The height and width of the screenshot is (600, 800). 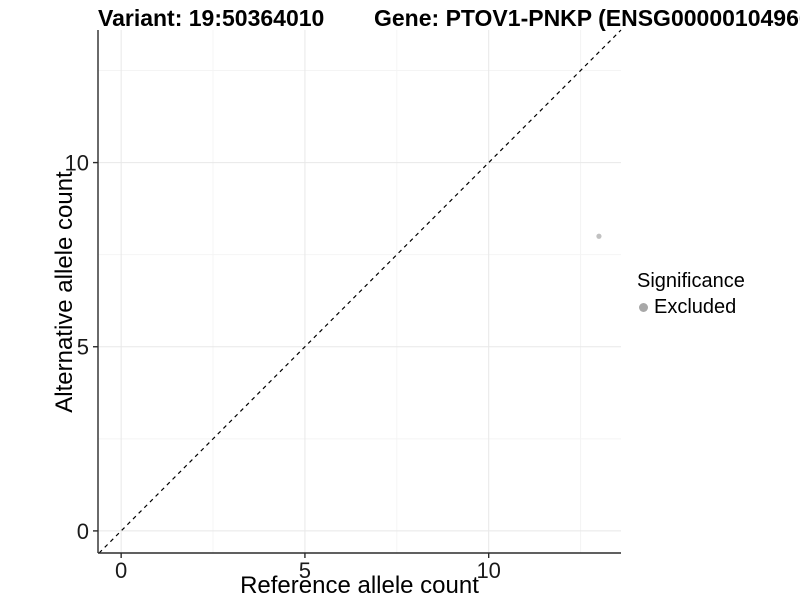 What do you see at coordinates (64, 292) in the screenshot?
I see `y-axis-title: Alternative allele count` at bounding box center [64, 292].